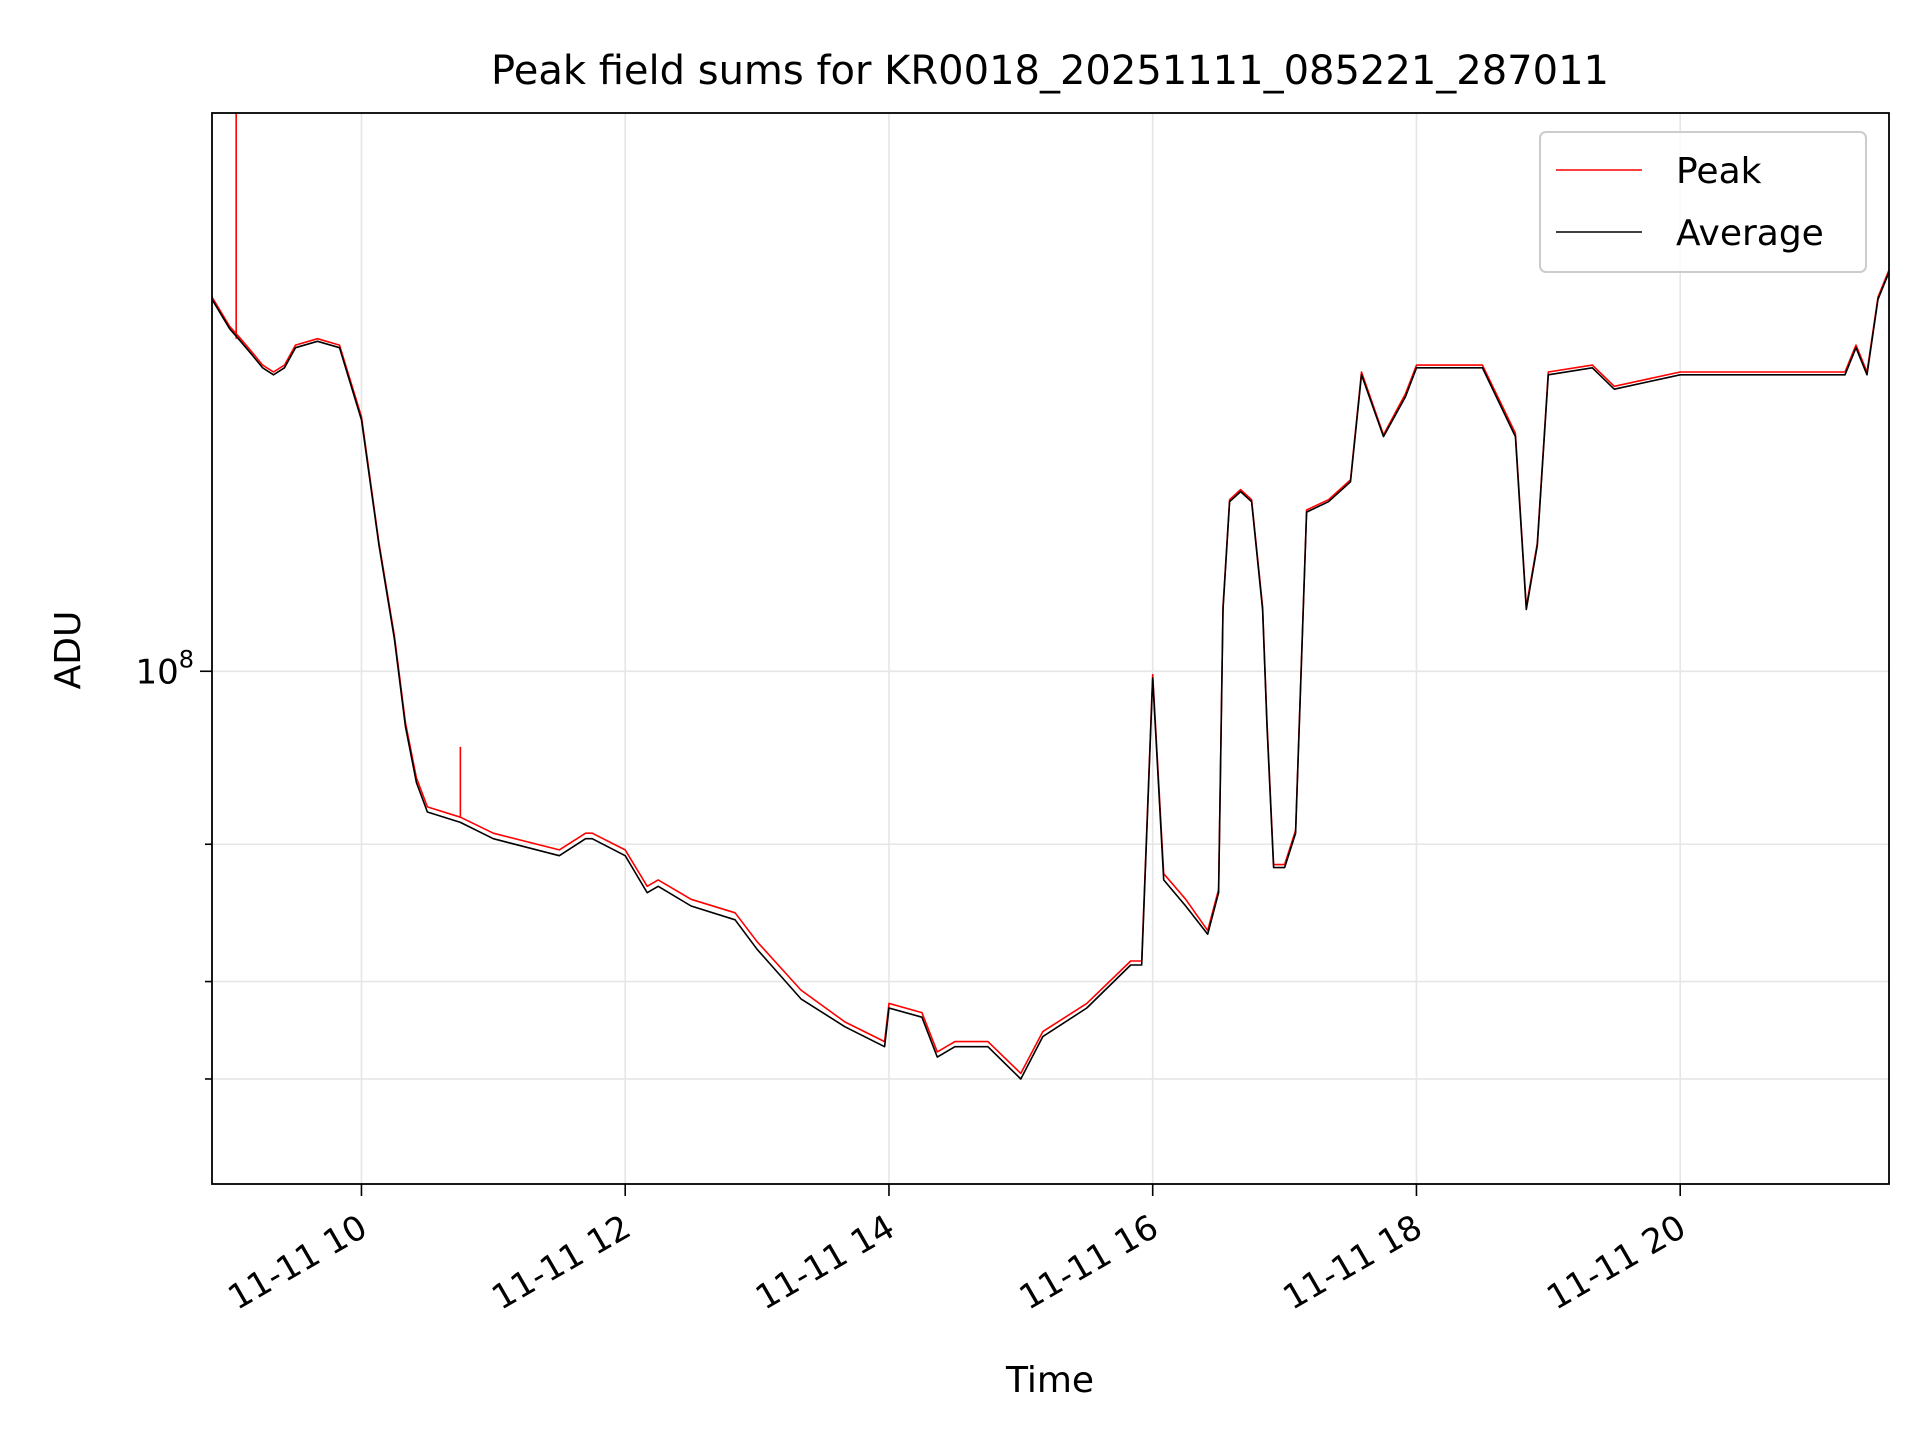  I want to click on y-tick-label-exponent: 8, so click(186, 659).